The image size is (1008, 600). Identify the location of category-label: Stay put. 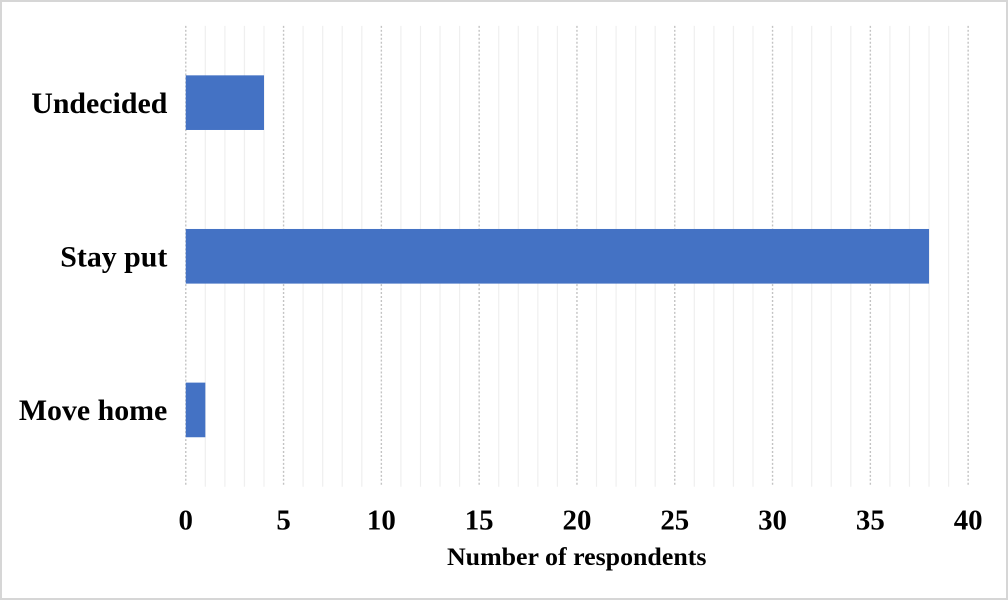
(113, 256).